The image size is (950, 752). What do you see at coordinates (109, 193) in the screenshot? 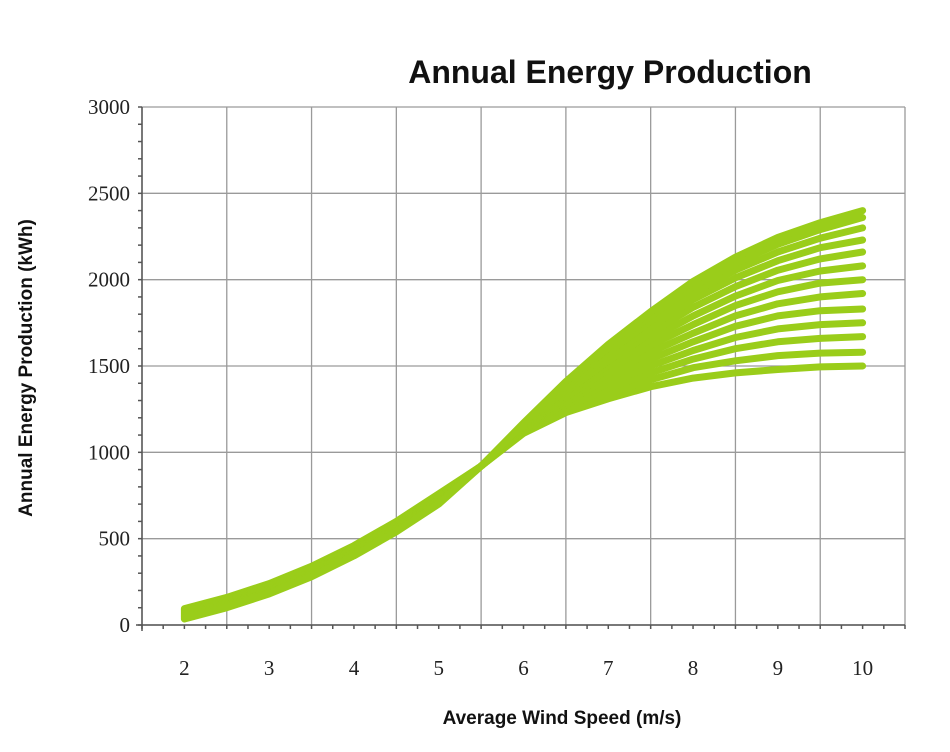
I see `y-tick-label: 2500` at bounding box center [109, 193].